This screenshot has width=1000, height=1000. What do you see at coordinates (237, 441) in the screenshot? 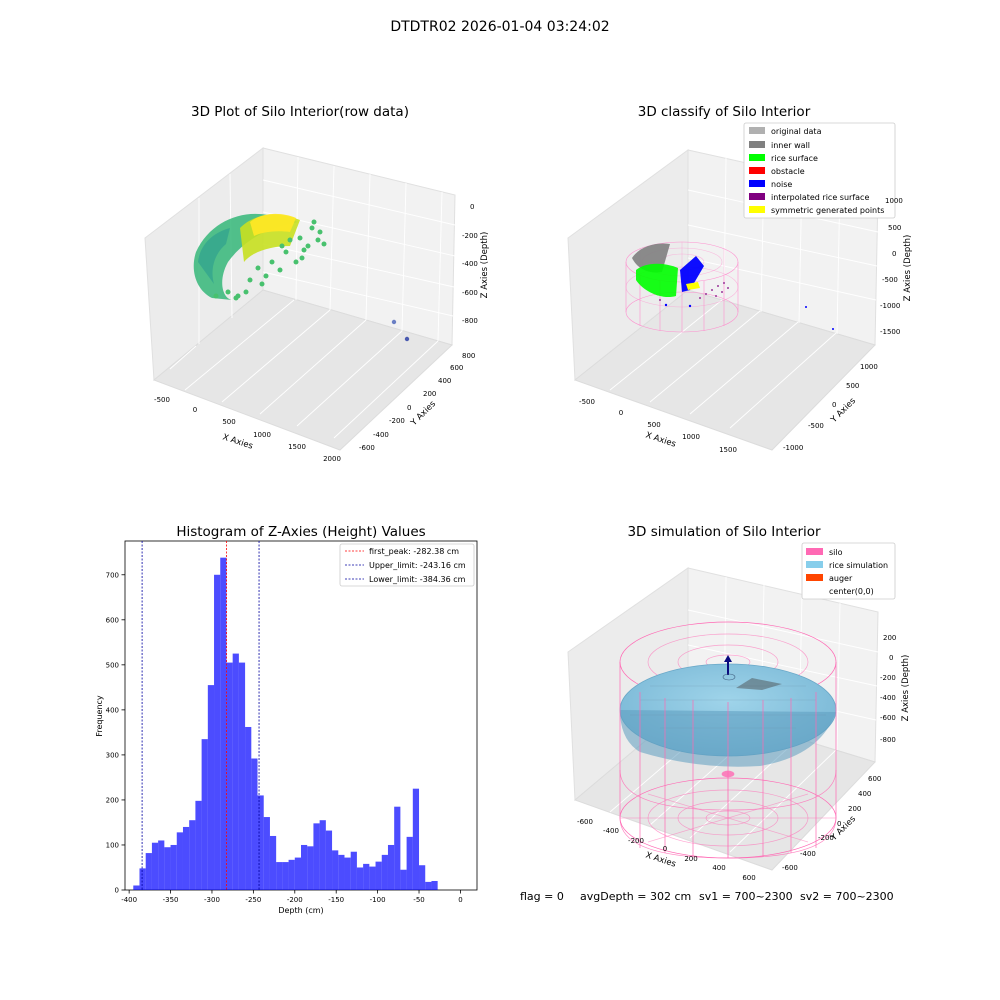
I see `panel1-xlabel: X Axies` at bounding box center [237, 441].